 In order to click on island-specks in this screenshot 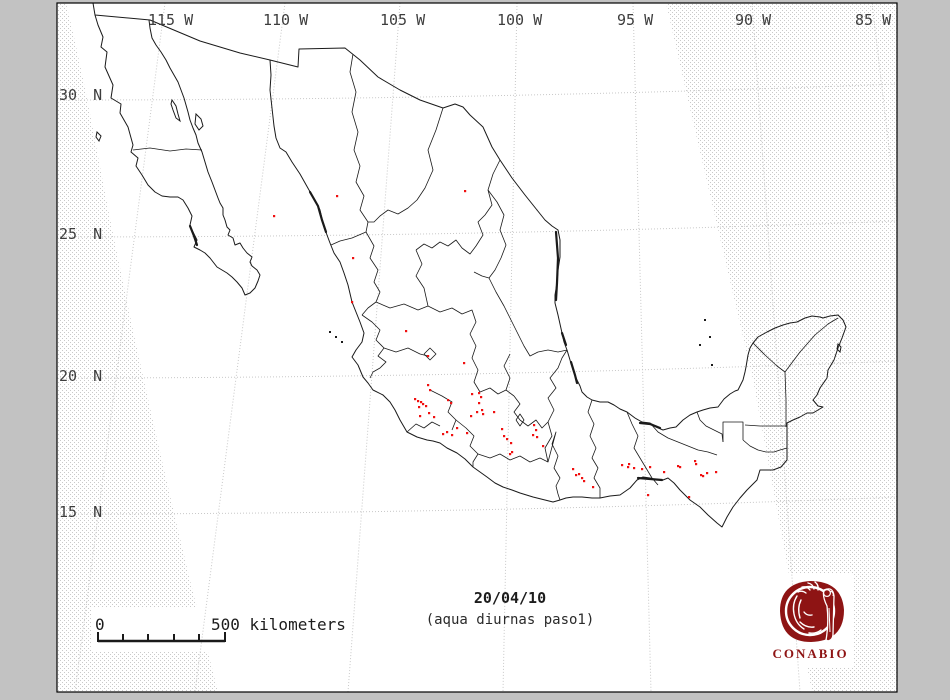, I will do `click(521, 342)`.